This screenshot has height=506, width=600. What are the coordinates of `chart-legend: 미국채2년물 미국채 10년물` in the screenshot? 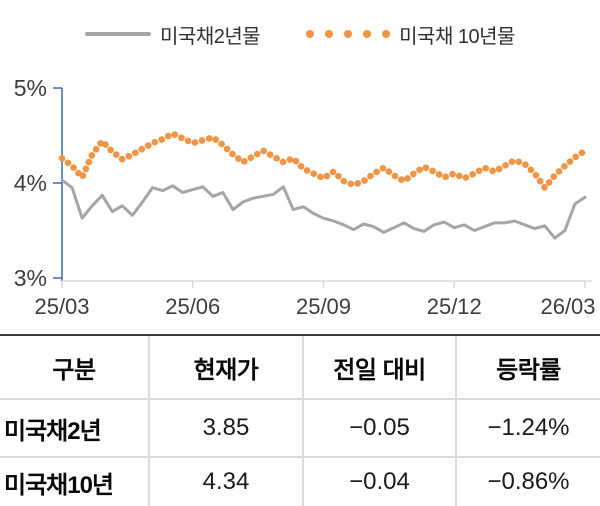 It's located at (300, 34).